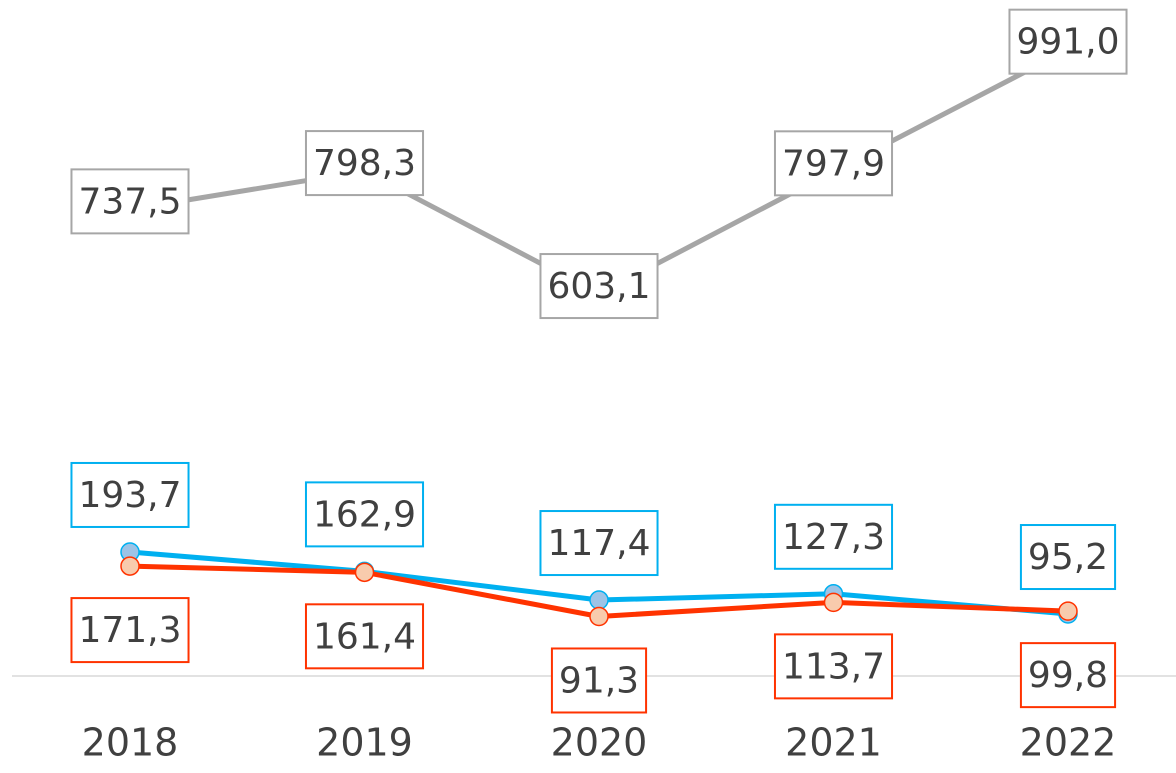  I want to click on data-label-text: 193,7, so click(129, 495).